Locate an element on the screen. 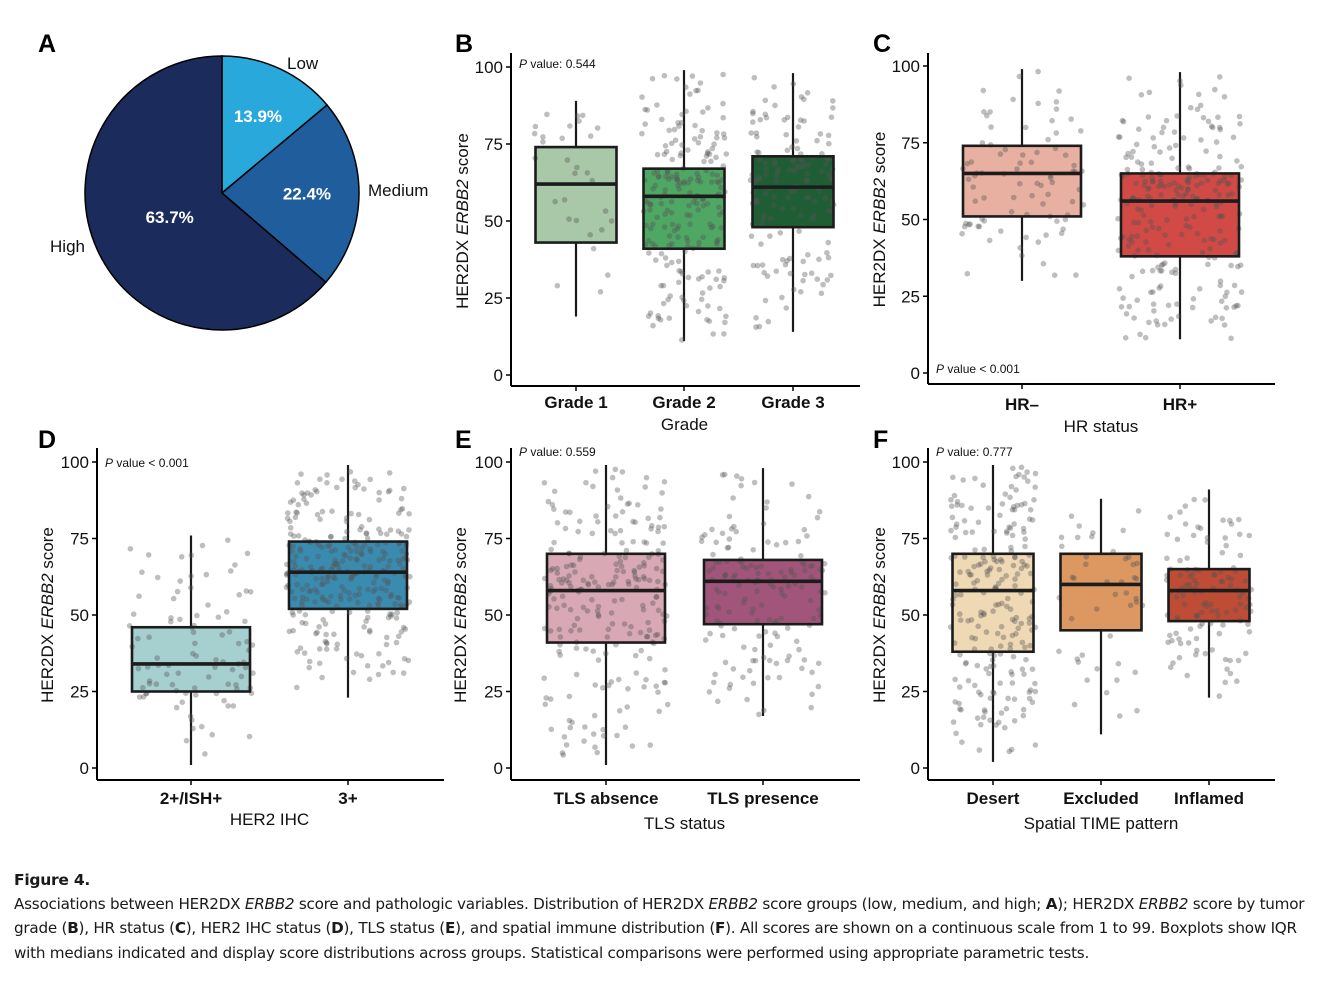 This screenshot has width=1340, height=1008. y-axis-title-part: HER2DX is located at coordinates (460, 666).